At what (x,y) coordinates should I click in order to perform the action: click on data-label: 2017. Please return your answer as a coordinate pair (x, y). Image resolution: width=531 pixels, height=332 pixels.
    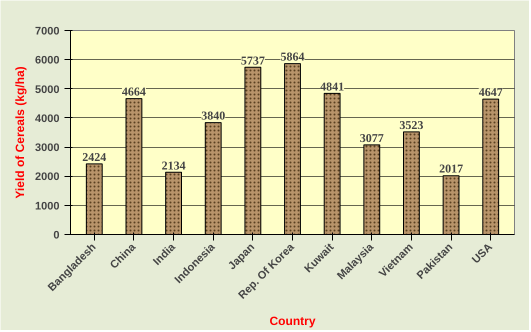
    Looking at the image, I should click on (451, 169).